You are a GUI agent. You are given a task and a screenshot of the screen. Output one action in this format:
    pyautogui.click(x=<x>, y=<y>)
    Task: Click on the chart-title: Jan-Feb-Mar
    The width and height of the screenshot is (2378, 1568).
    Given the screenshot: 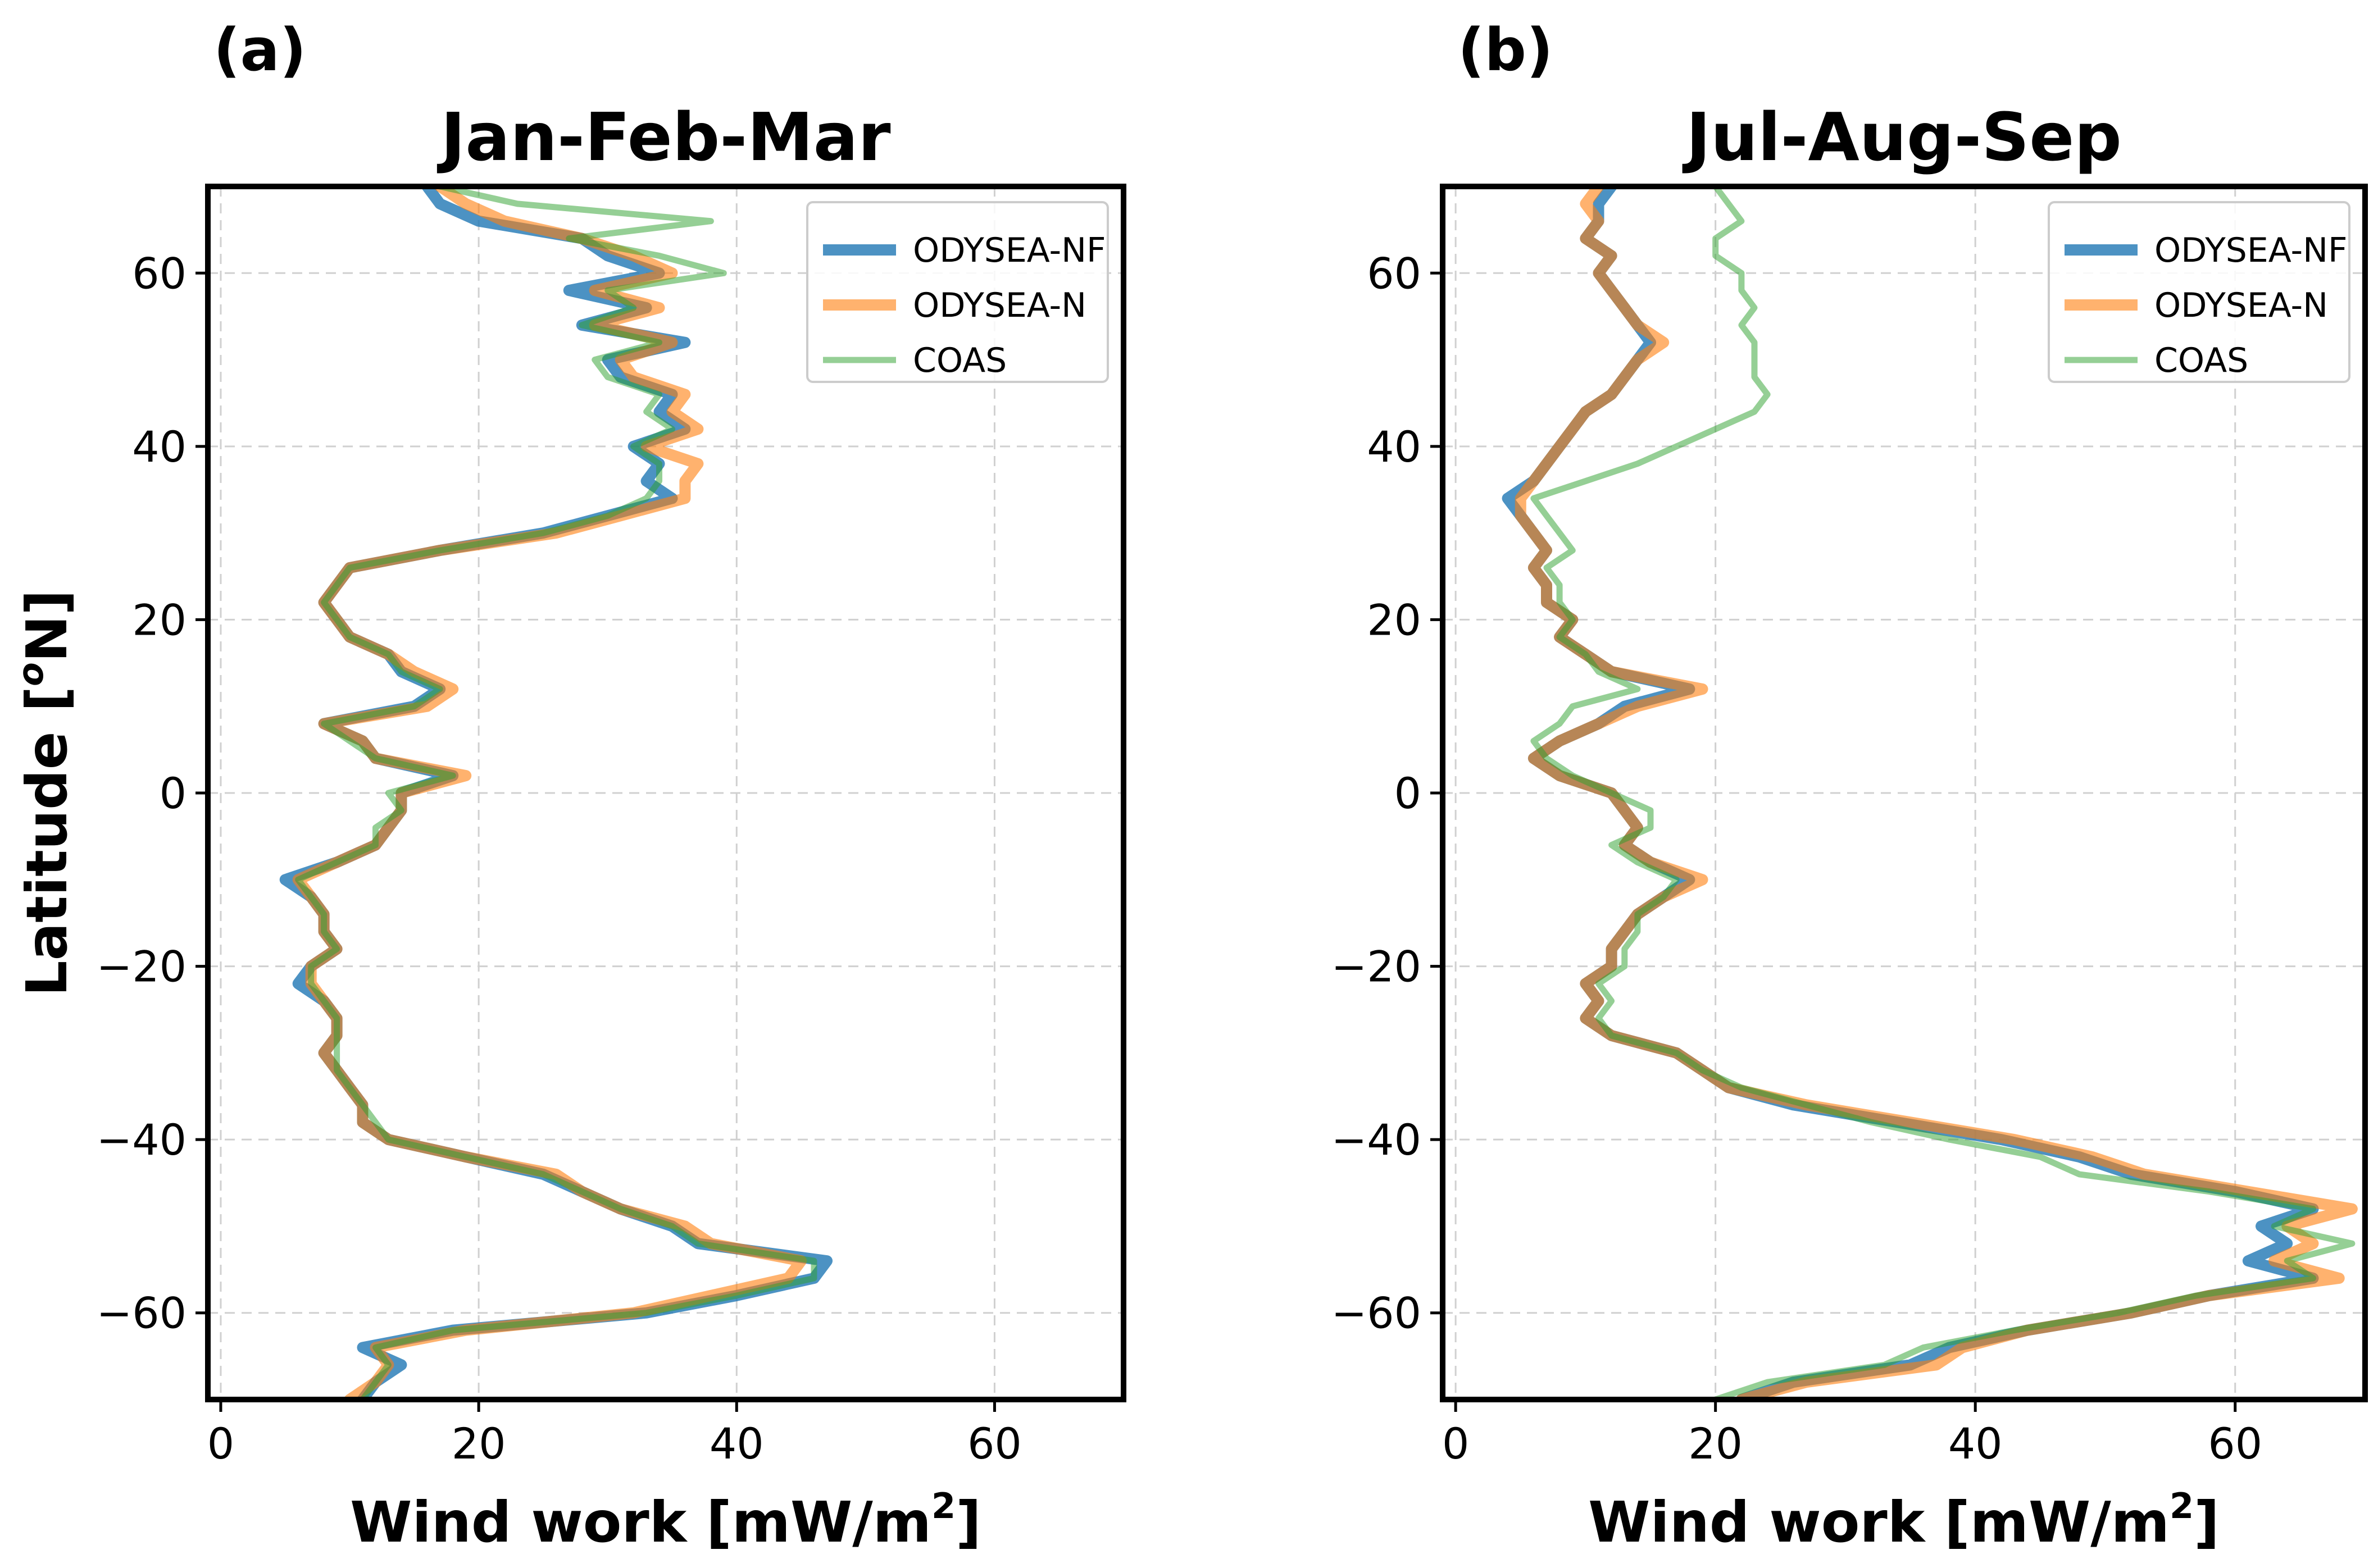 What is the action you would take?
    pyautogui.click(x=663, y=137)
    